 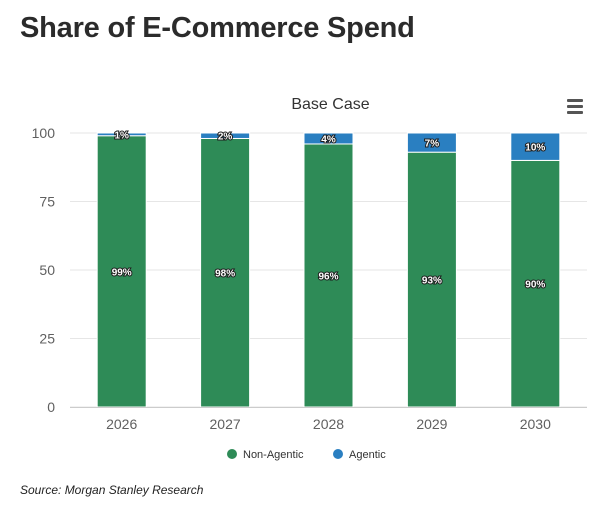 What do you see at coordinates (328, 424) in the screenshot?
I see `x-tick-label: 2028` at bounding box center [328, 424].